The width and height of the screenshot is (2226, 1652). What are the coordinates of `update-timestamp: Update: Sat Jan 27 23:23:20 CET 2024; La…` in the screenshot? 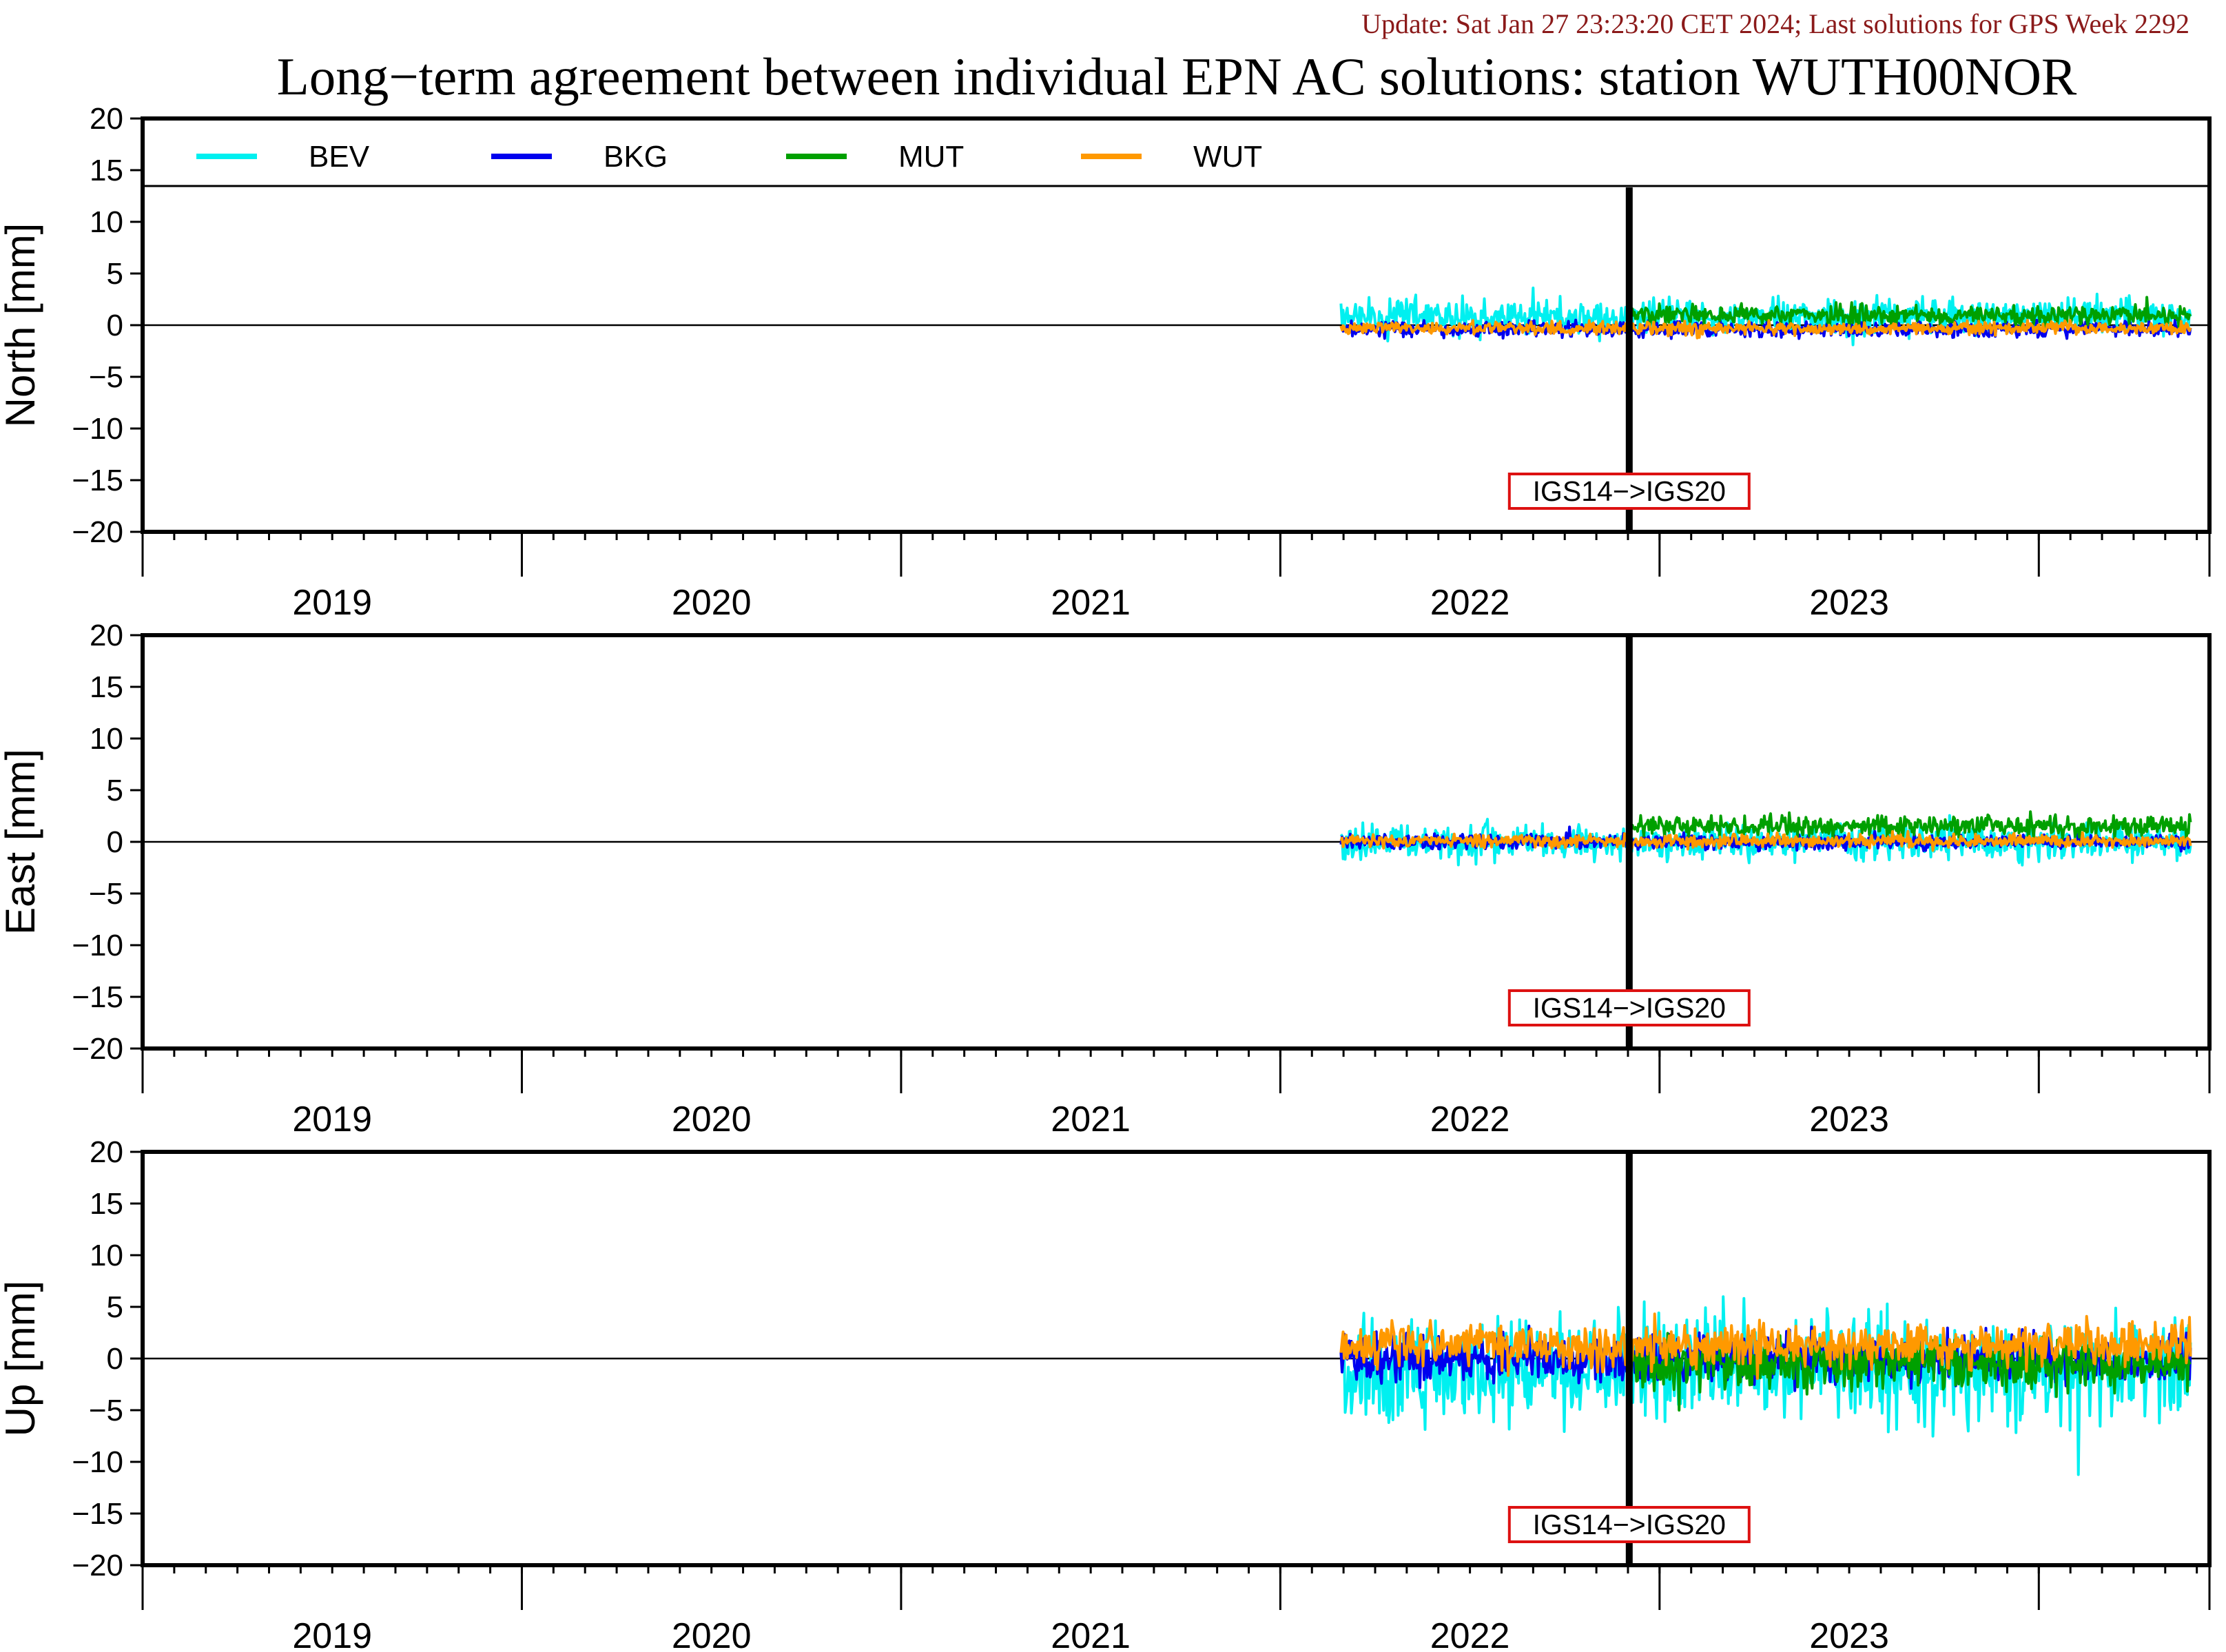 It's located at (1775, 23).